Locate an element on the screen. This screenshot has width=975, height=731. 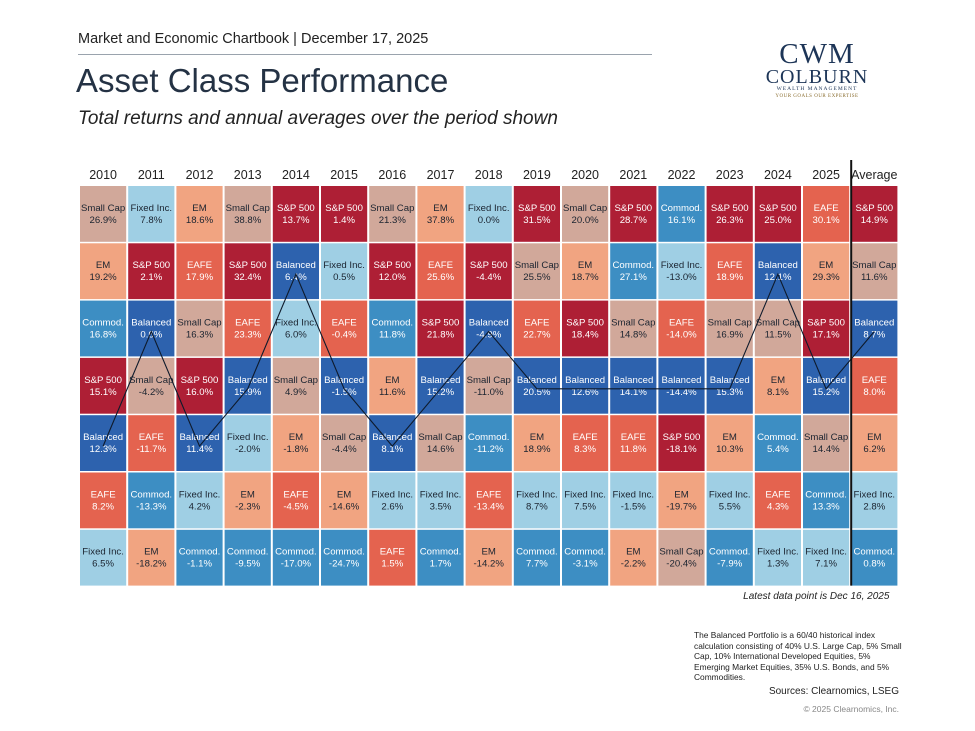
column-header: 2014 is located at coordinates (296, 175).